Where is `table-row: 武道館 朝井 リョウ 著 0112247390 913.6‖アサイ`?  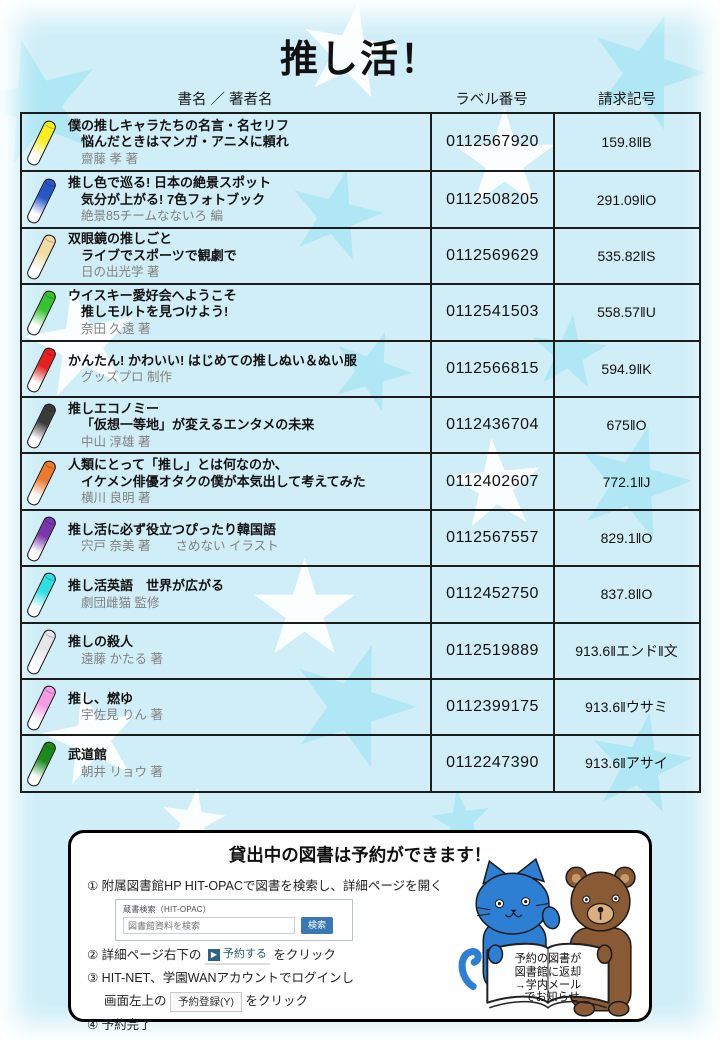 table-row: 武道館 朝井 リョウ 著 0112247390 913.6‖アサイ is located at coordinates (360, 762).